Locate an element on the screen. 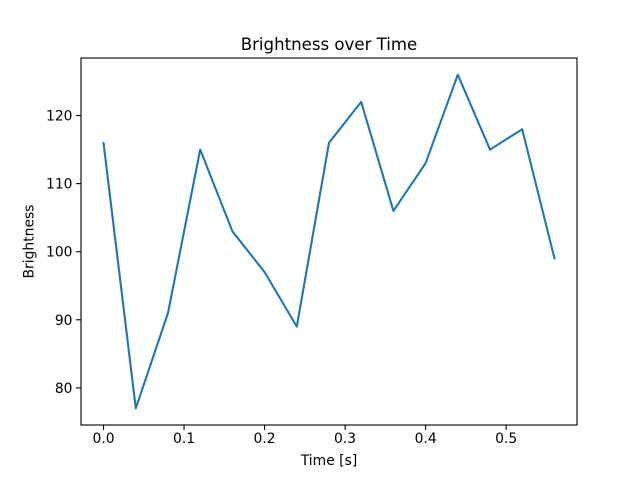 The height and width of the screenshot is (480, 640). y-tick-label: 100 is located at coordinates (59, 253).